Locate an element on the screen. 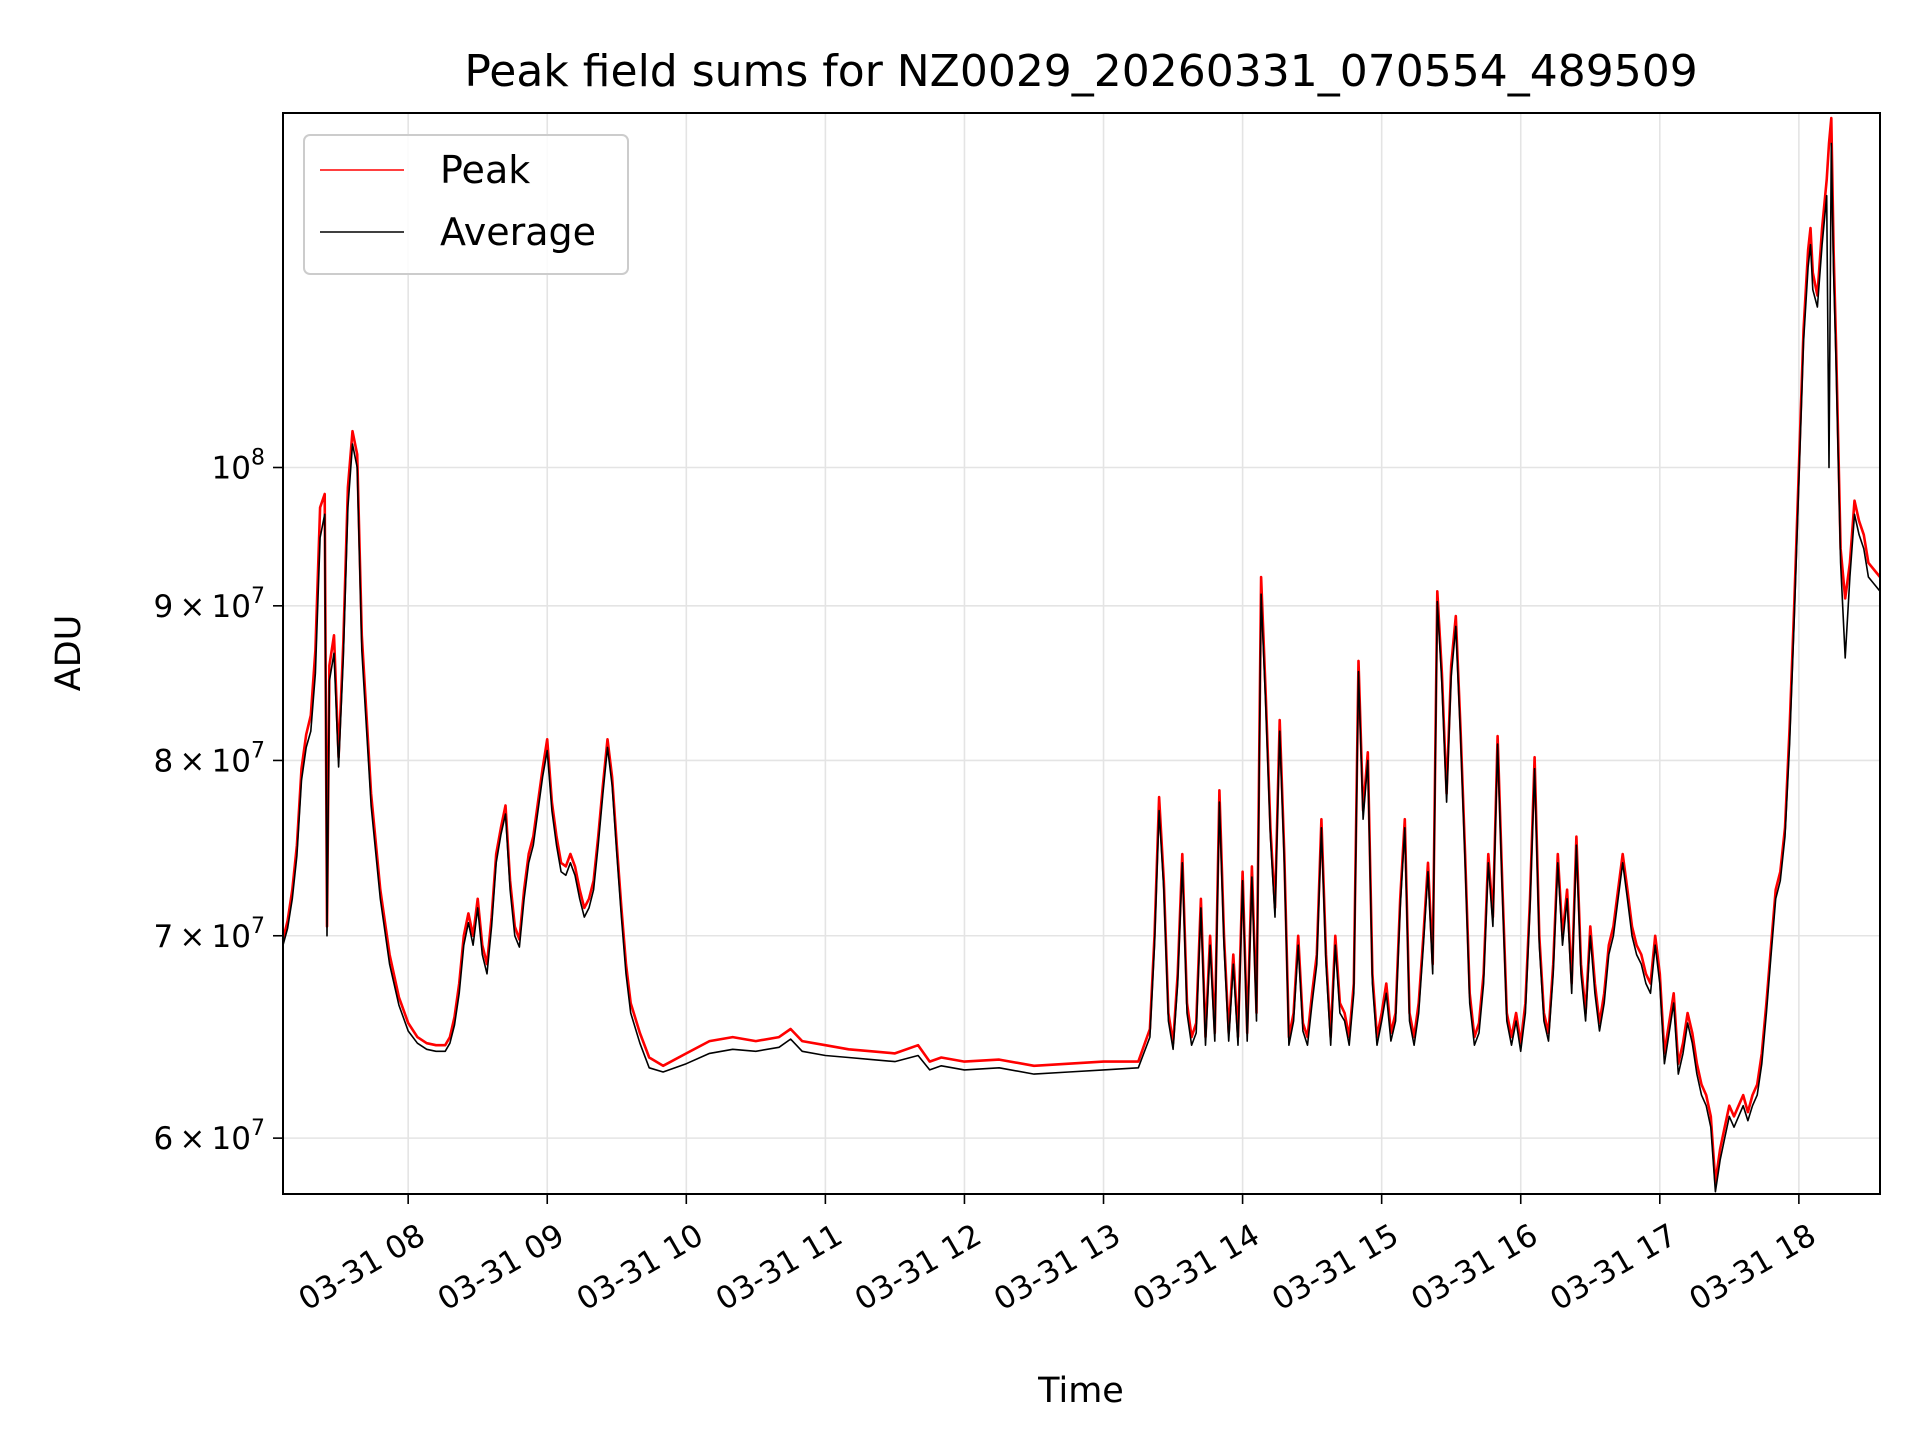 The height and width of the screenshot is (1440, 1920). y-tick-mantissa: 8 is located at coordinates (163, 761).